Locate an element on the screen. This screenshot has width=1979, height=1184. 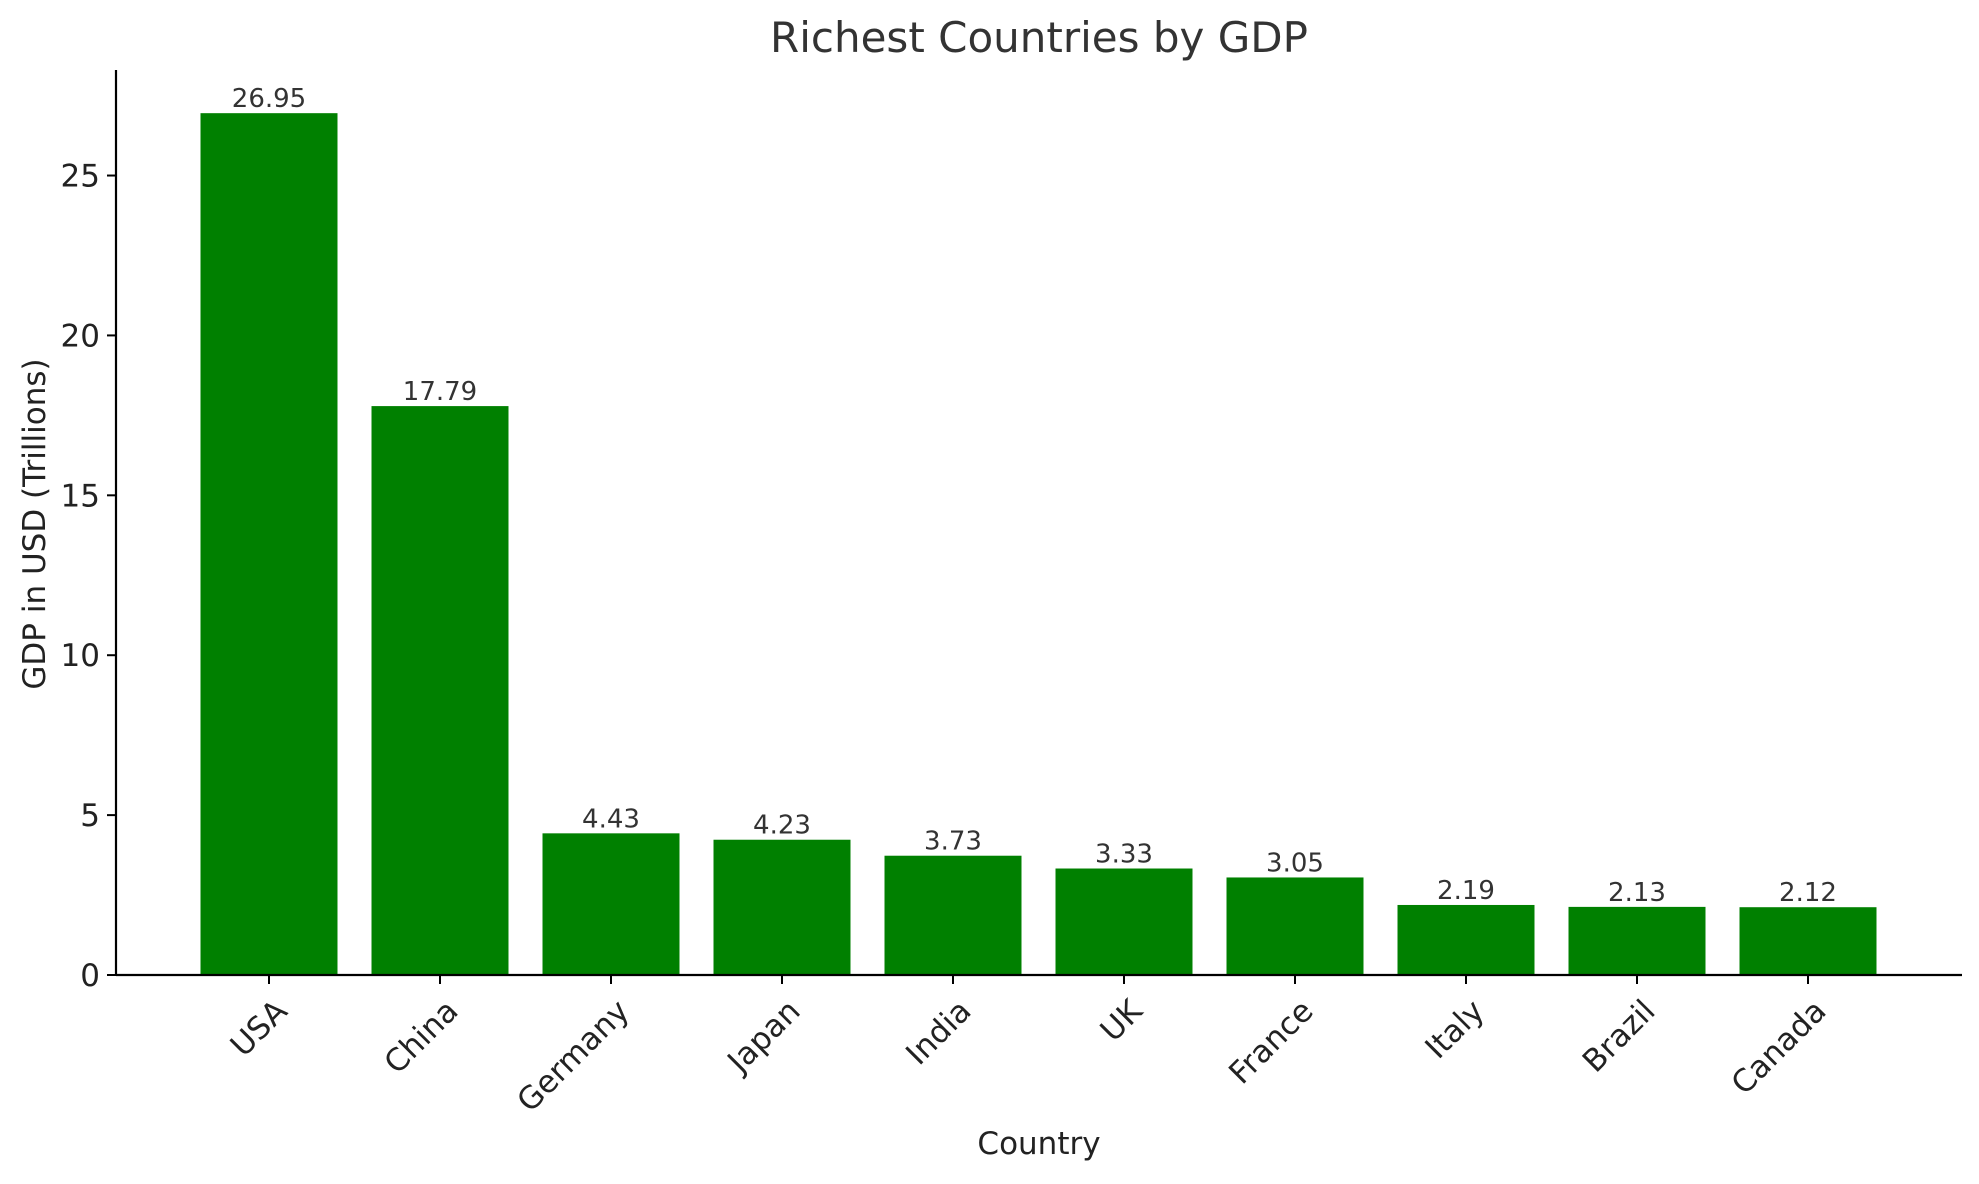
x-tick-label-uk: UK is located at coordinates (1122, 1021).